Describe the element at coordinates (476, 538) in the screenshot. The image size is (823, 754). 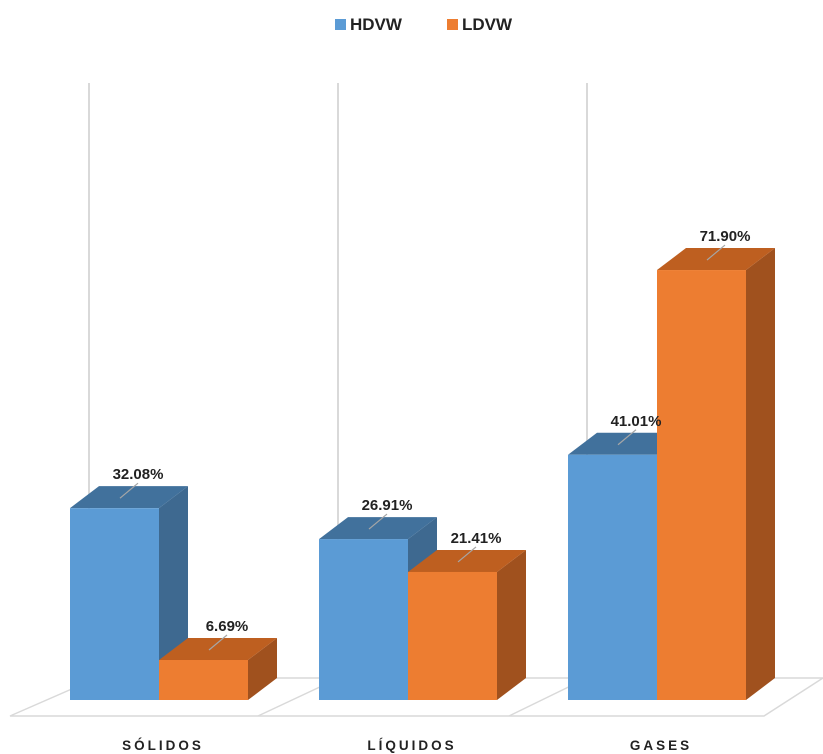
I see `data-label: 21.41%` at that location.